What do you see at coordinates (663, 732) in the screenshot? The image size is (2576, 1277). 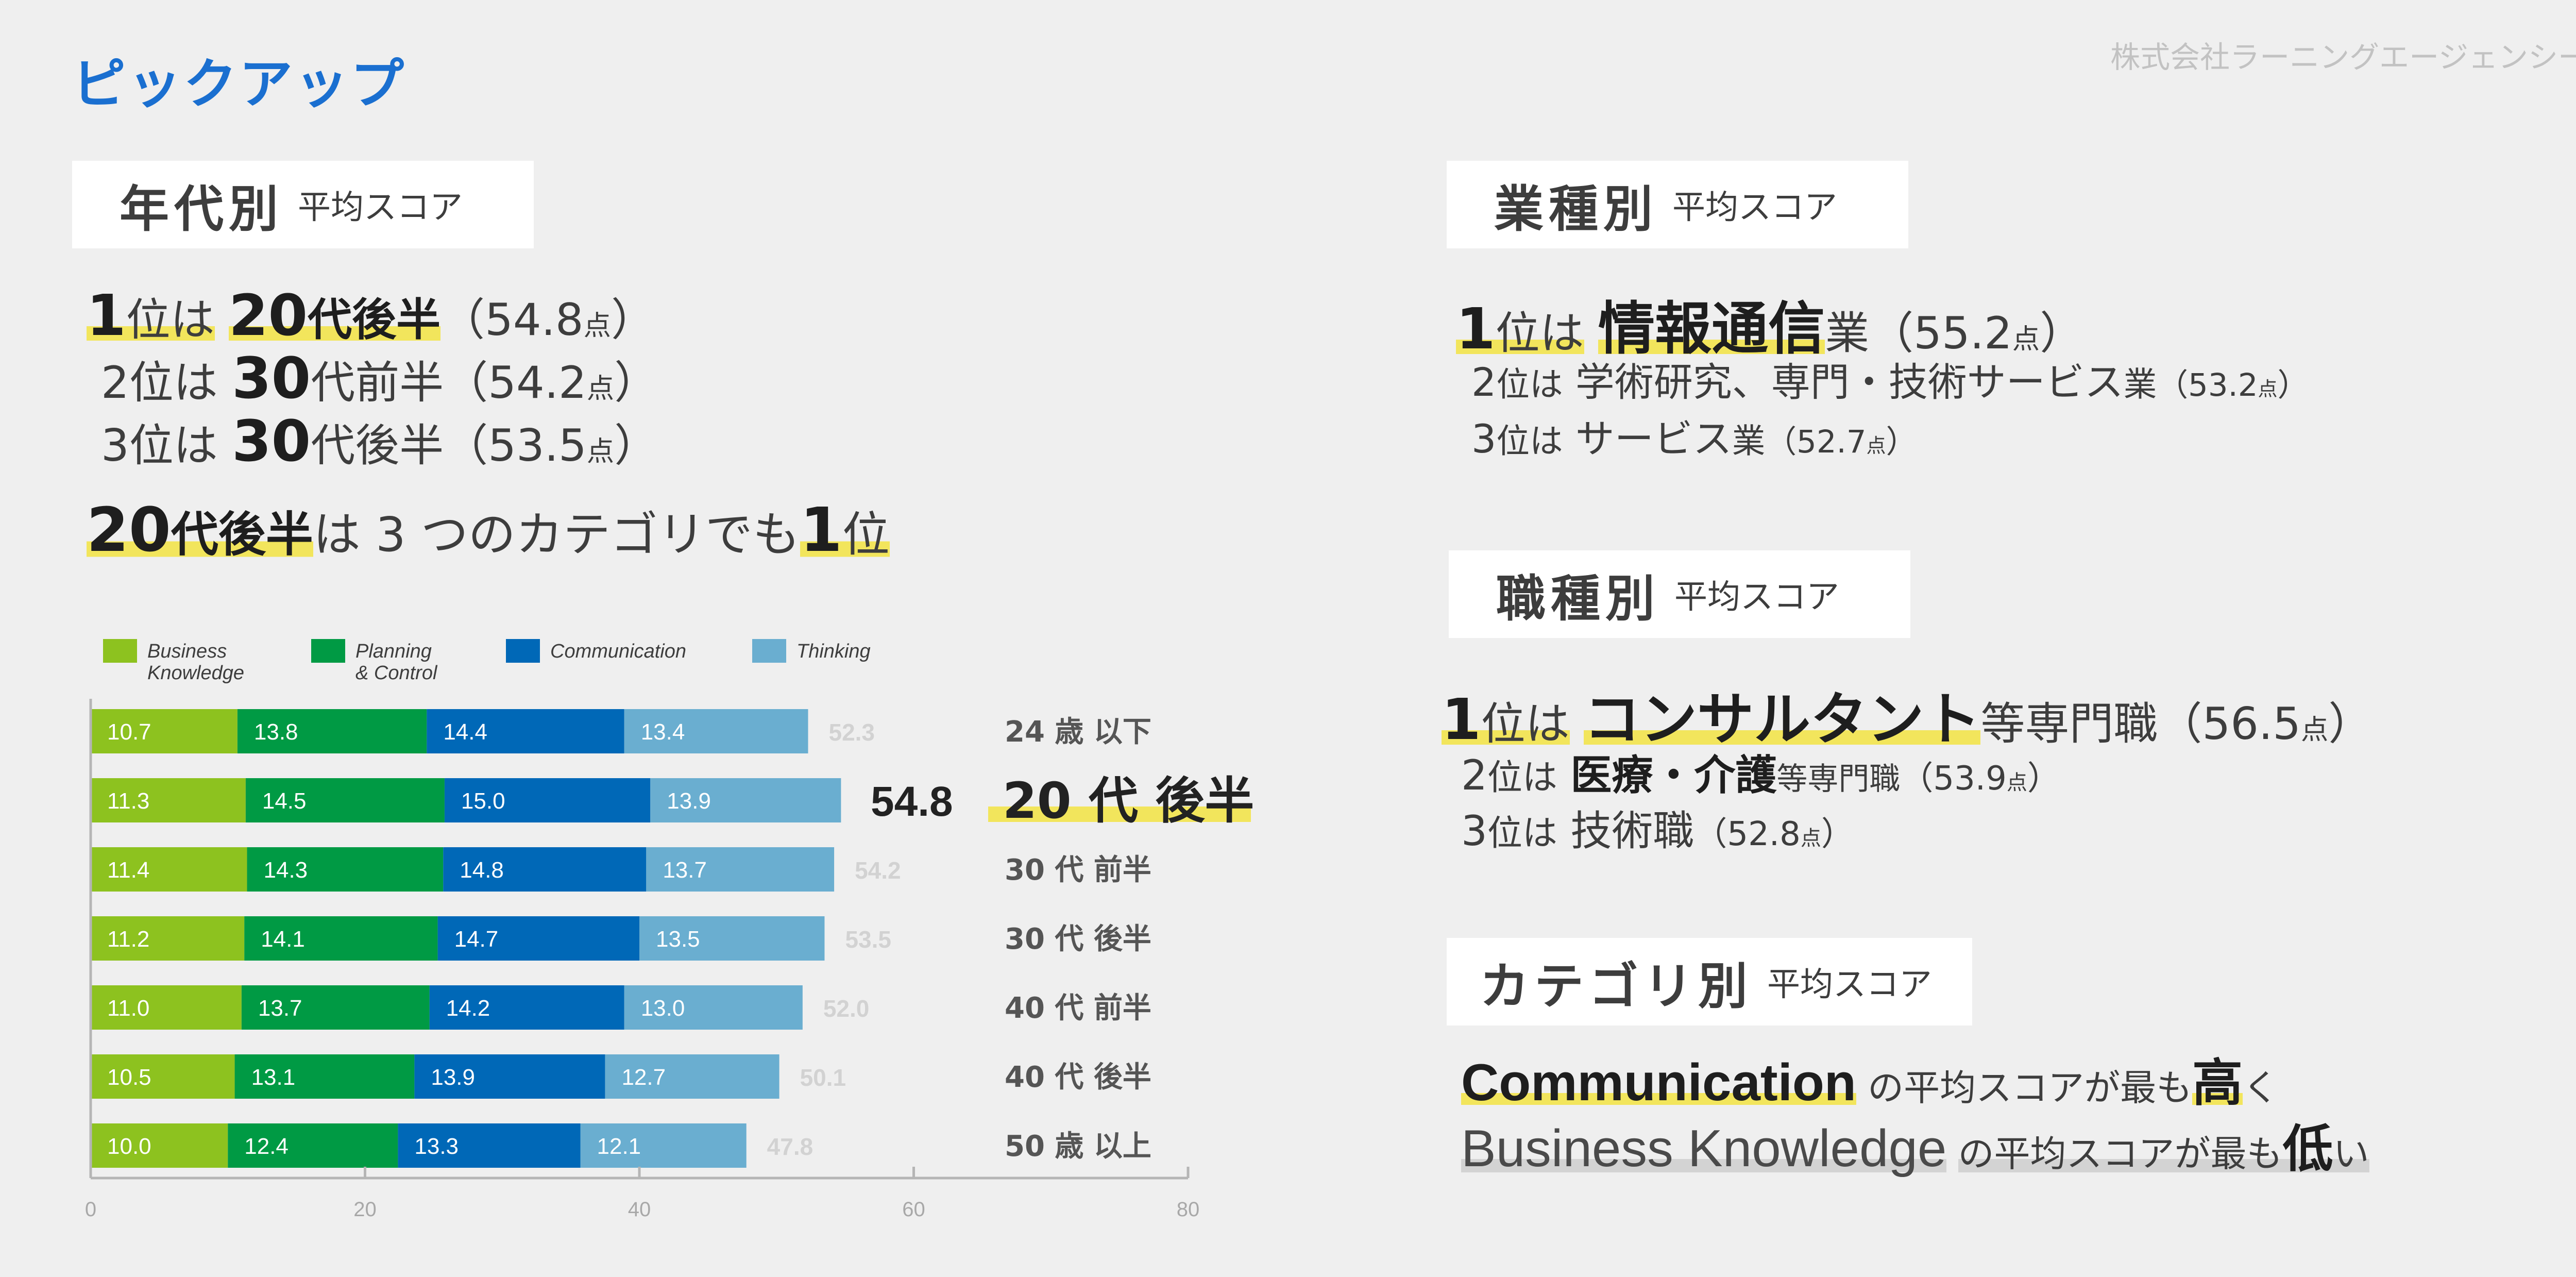 I see `bar-value-label: 13.4` at bounding box center [663, 732].